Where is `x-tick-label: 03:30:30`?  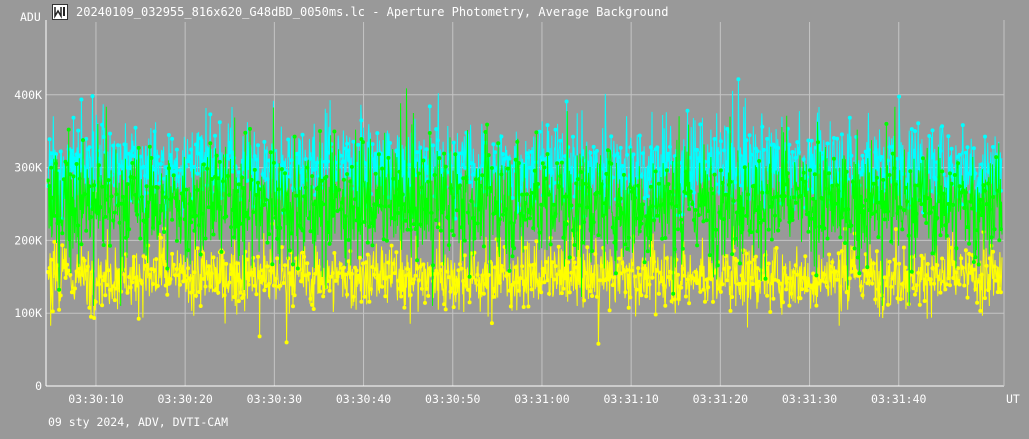 x-tick-label: 03:30:30 is located at coordinates (274, 399).